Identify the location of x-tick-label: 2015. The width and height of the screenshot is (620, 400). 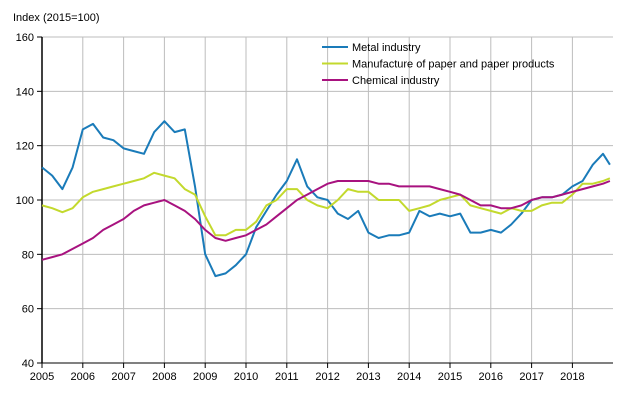
(450, 377).